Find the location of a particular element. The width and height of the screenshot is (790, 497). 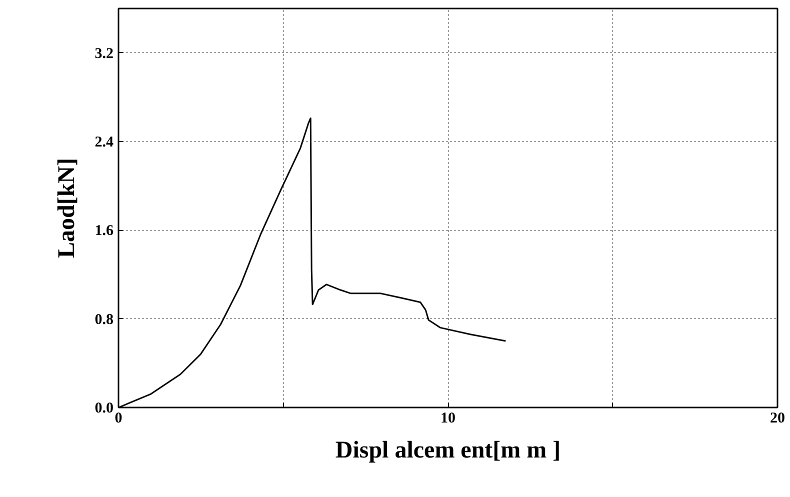

x-axis-title: Displ alcem ent[m m ] is located at coordinates (448, 451).